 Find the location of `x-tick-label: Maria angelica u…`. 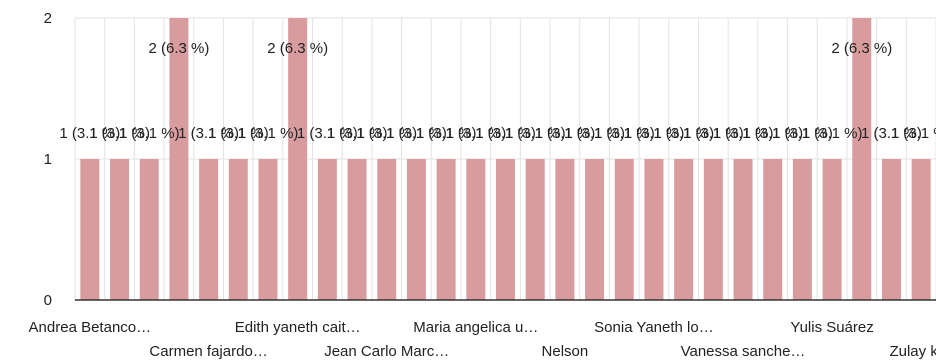

x-tick-label: Maria angelica u… is located at coordinates (475, 327).